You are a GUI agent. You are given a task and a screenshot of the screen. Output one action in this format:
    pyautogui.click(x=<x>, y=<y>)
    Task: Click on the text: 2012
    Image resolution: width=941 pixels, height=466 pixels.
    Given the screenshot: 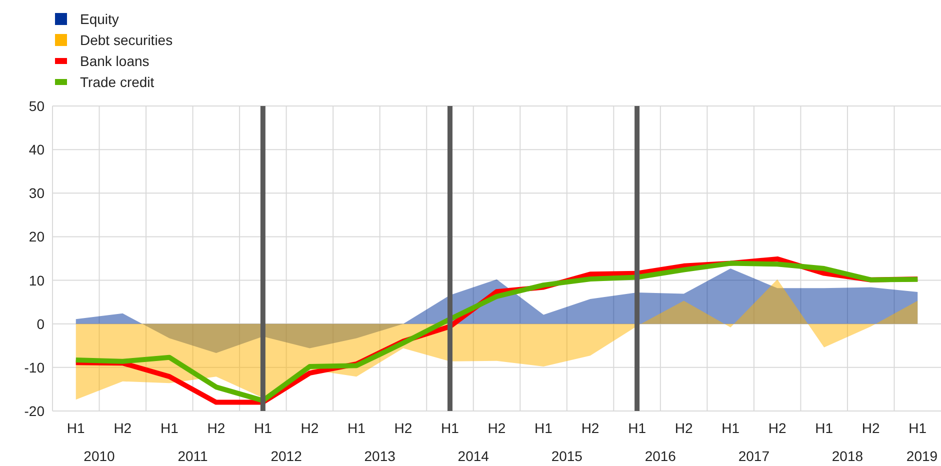 What is the action you would take?
    pyautogui.click(x=286, y=456)
    